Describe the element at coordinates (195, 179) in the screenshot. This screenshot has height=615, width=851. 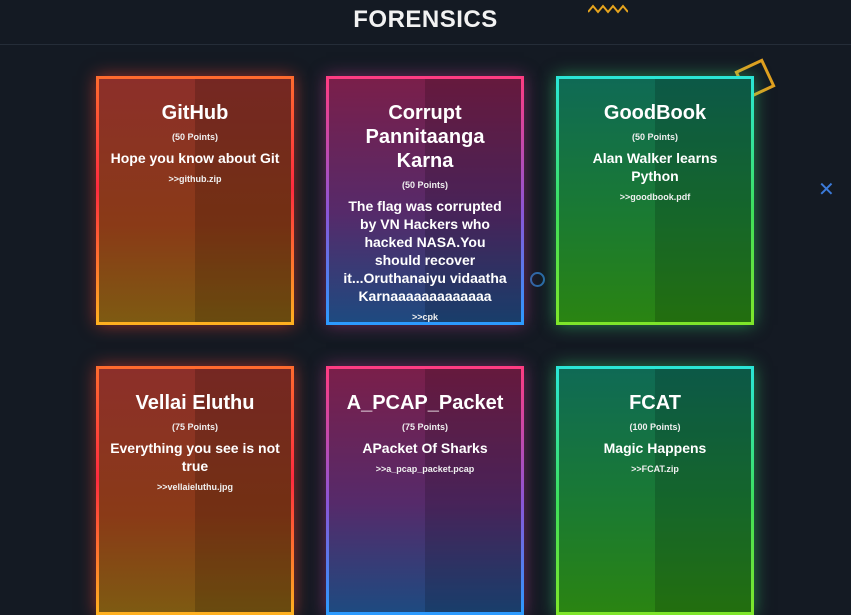
I see `challenge-file-link: >>github.zip` at that location.